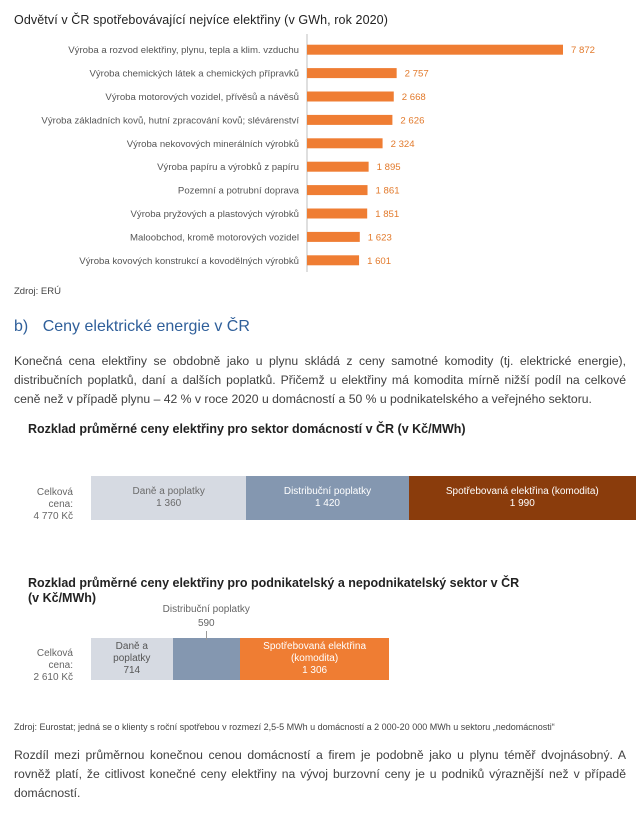  Describe the element at coordinates (214, 237) in the screenshot. I see `chart1-category-label: Maloobchod, kromě motorových vozidel` at that location.